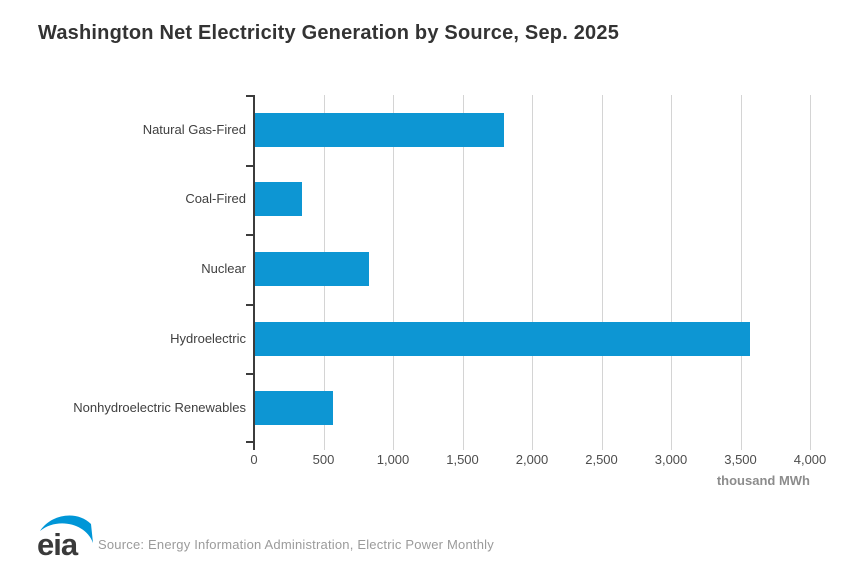  Describe the element at coordinates (58, 543) in the screenshot. I see `svg-text: eia` at that location.